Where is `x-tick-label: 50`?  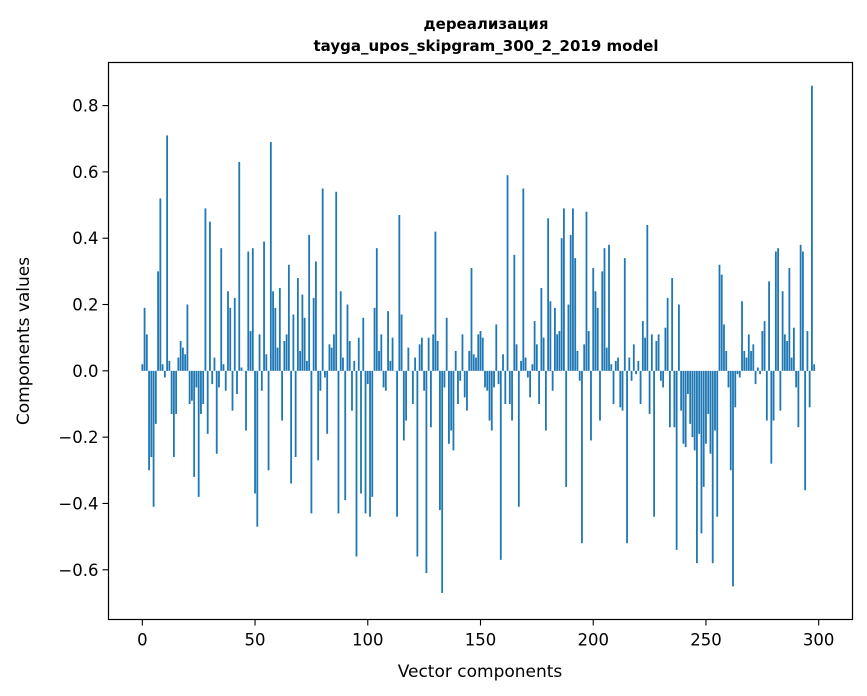
x-tick-label: 50 is located at coordinates (255, 640).